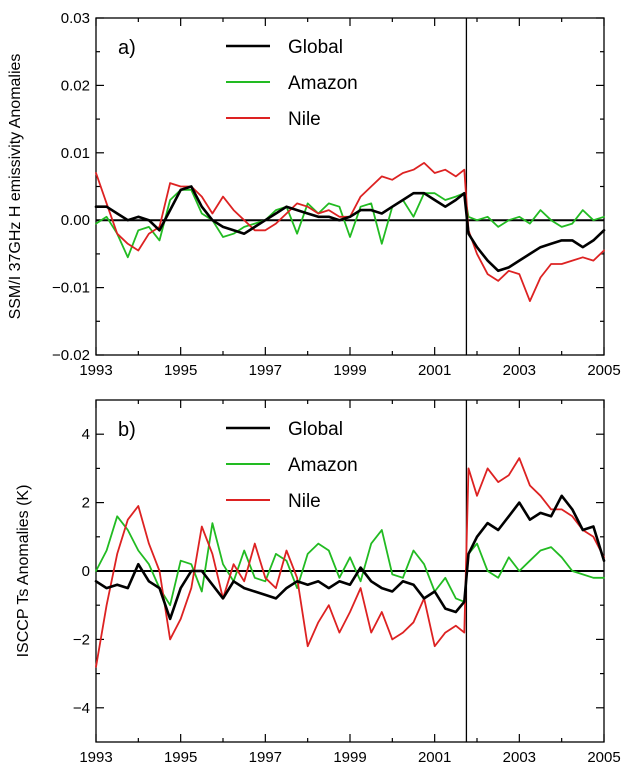  Describe the element at coordinates (71, 355) in the screenshot. I see `panel-a-y-tick-label: −0.02` at that location.